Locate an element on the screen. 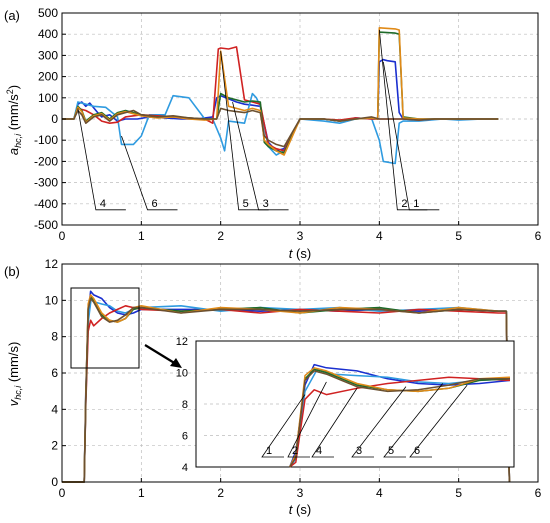 The width and height of the screenshot is (550, 523). panel-a-xticks: 0 1 2 3 4 5 6 is located at coordinates (300, 232).